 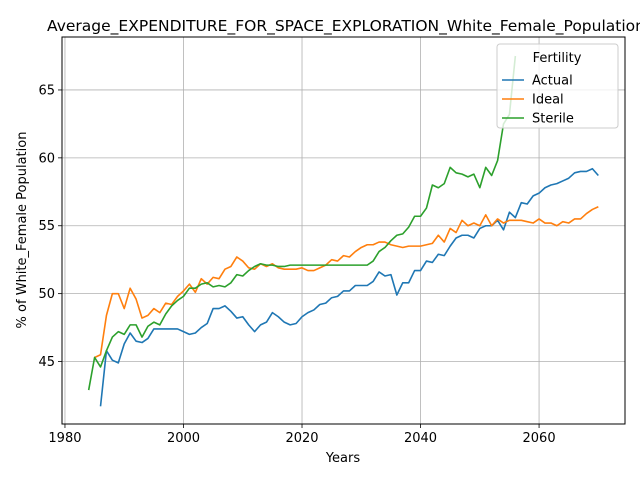 I want to click on x-tick-label: 2060, so click(x=539, y=438).